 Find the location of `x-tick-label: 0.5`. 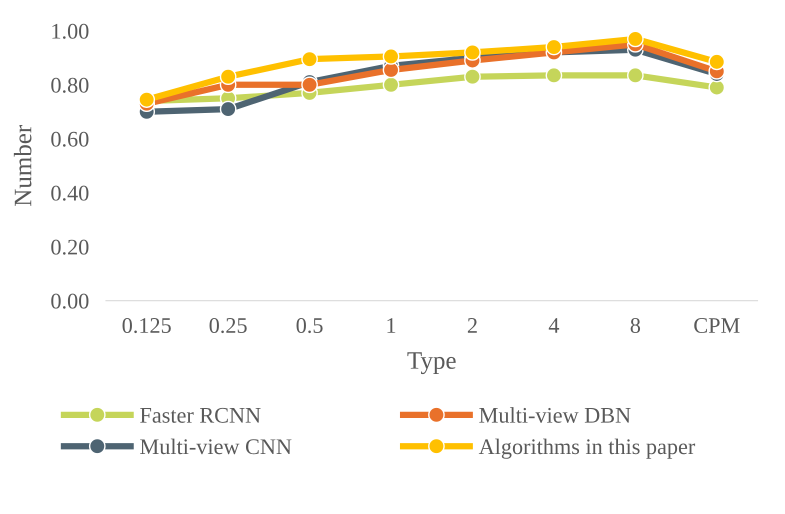

x-tick-label: 0.5 is located at coordinates (309, 326).